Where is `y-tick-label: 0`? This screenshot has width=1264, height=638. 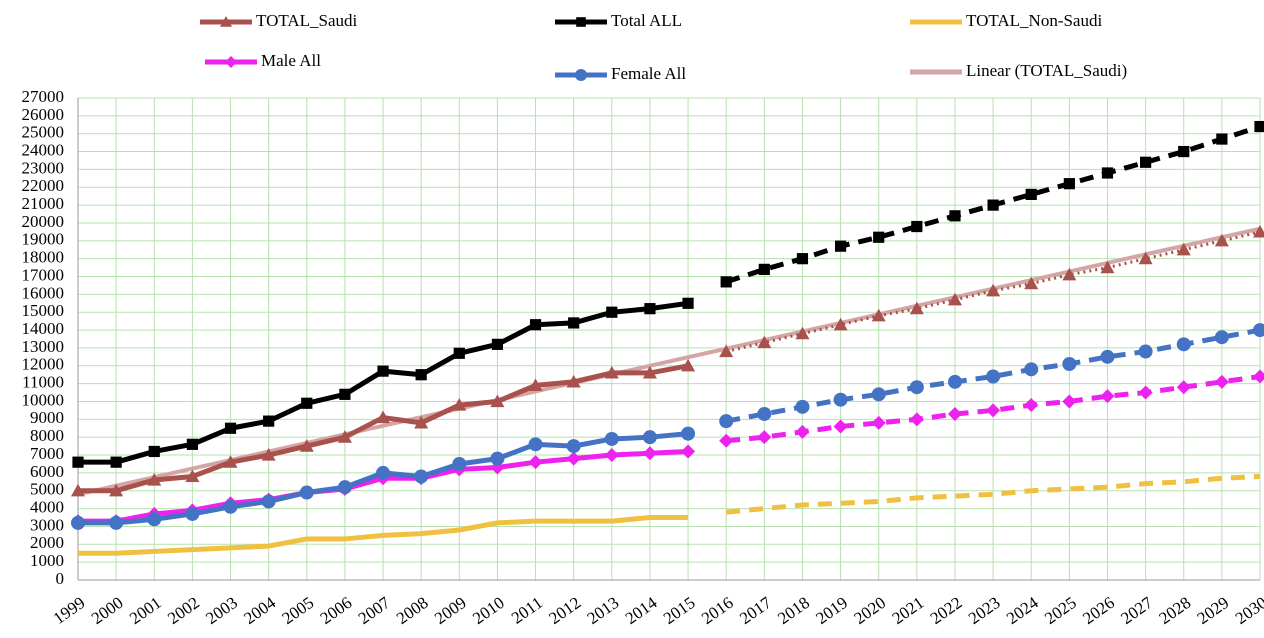 y-tick-label: 0 is located at coordinates (60, 578).